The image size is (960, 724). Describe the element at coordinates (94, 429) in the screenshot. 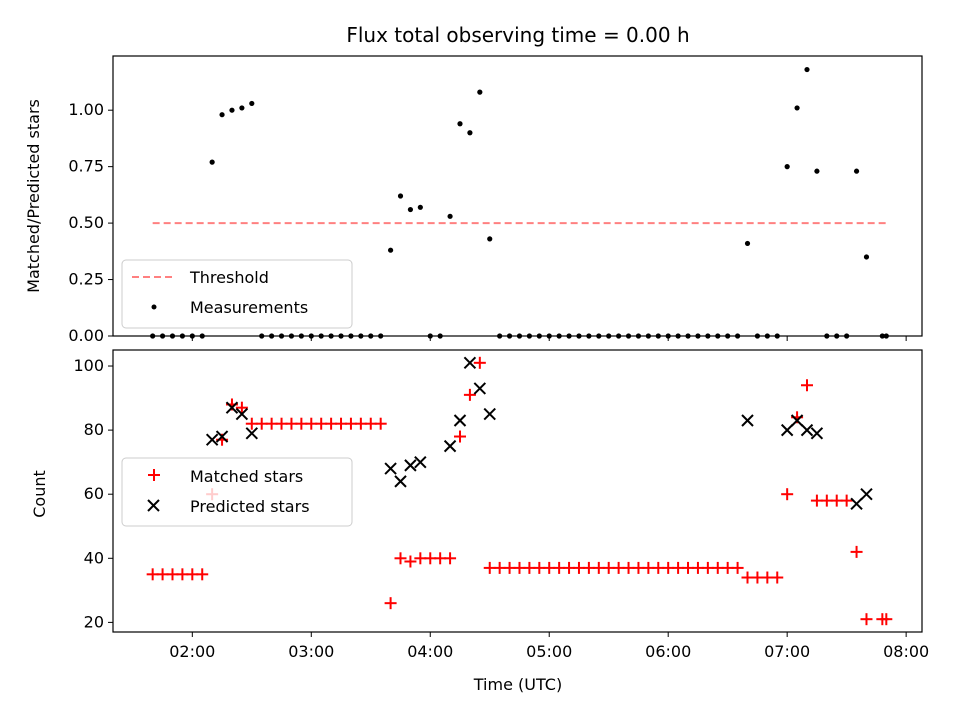

I see `bottom-y-tick-label: 80` at that location.